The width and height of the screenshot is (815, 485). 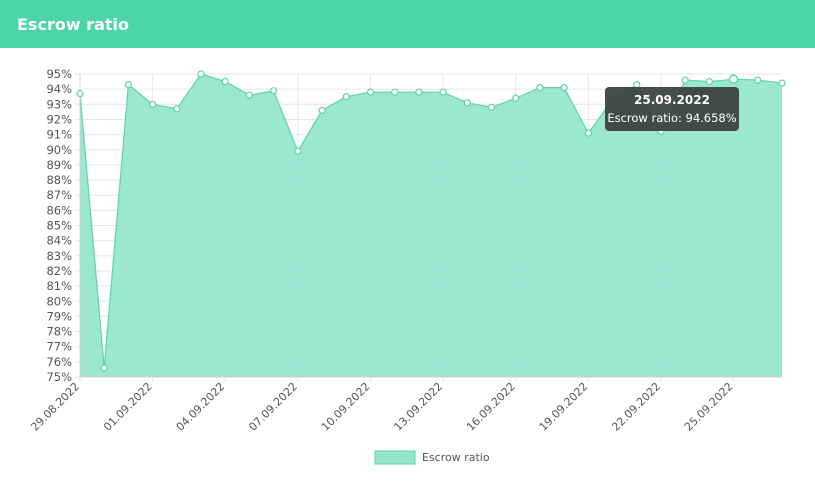 I want to click on x-tick-label: 22.09.2022, so click(x=636, y=407).